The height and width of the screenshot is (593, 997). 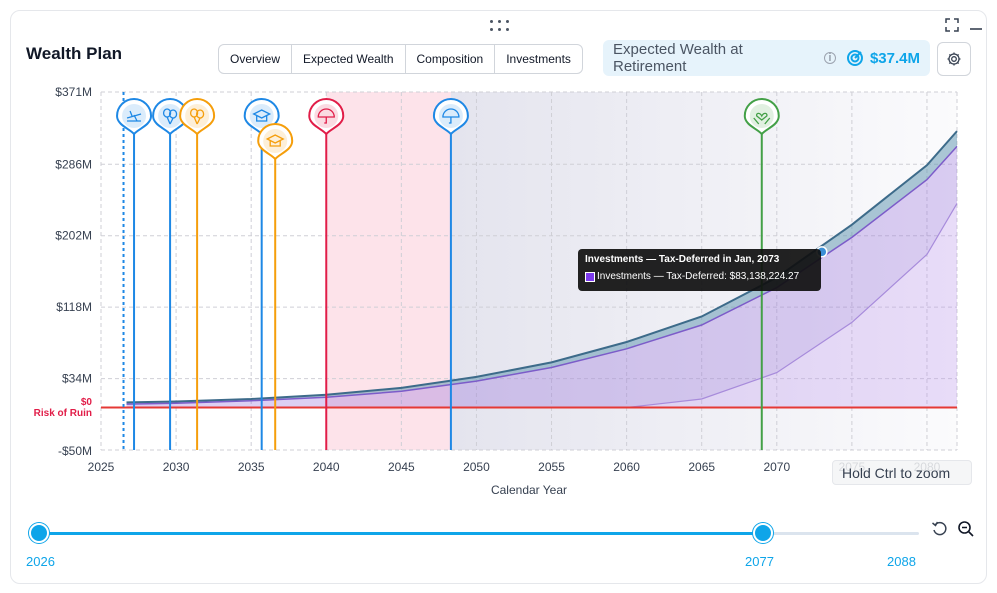 What do you see at coordinates (762, 533) in the screenshot?
I see `slider-end-thumb` at bounding box center [762, 533].